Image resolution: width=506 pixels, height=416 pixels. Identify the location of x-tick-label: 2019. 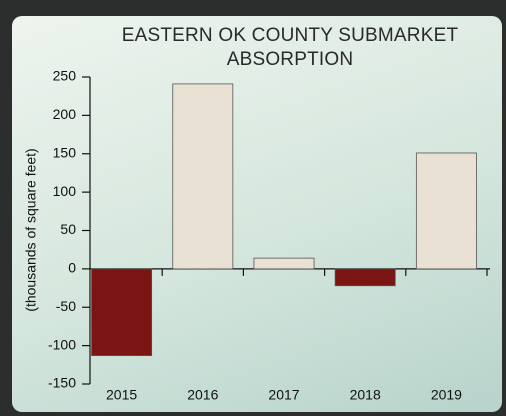
(446, 395).